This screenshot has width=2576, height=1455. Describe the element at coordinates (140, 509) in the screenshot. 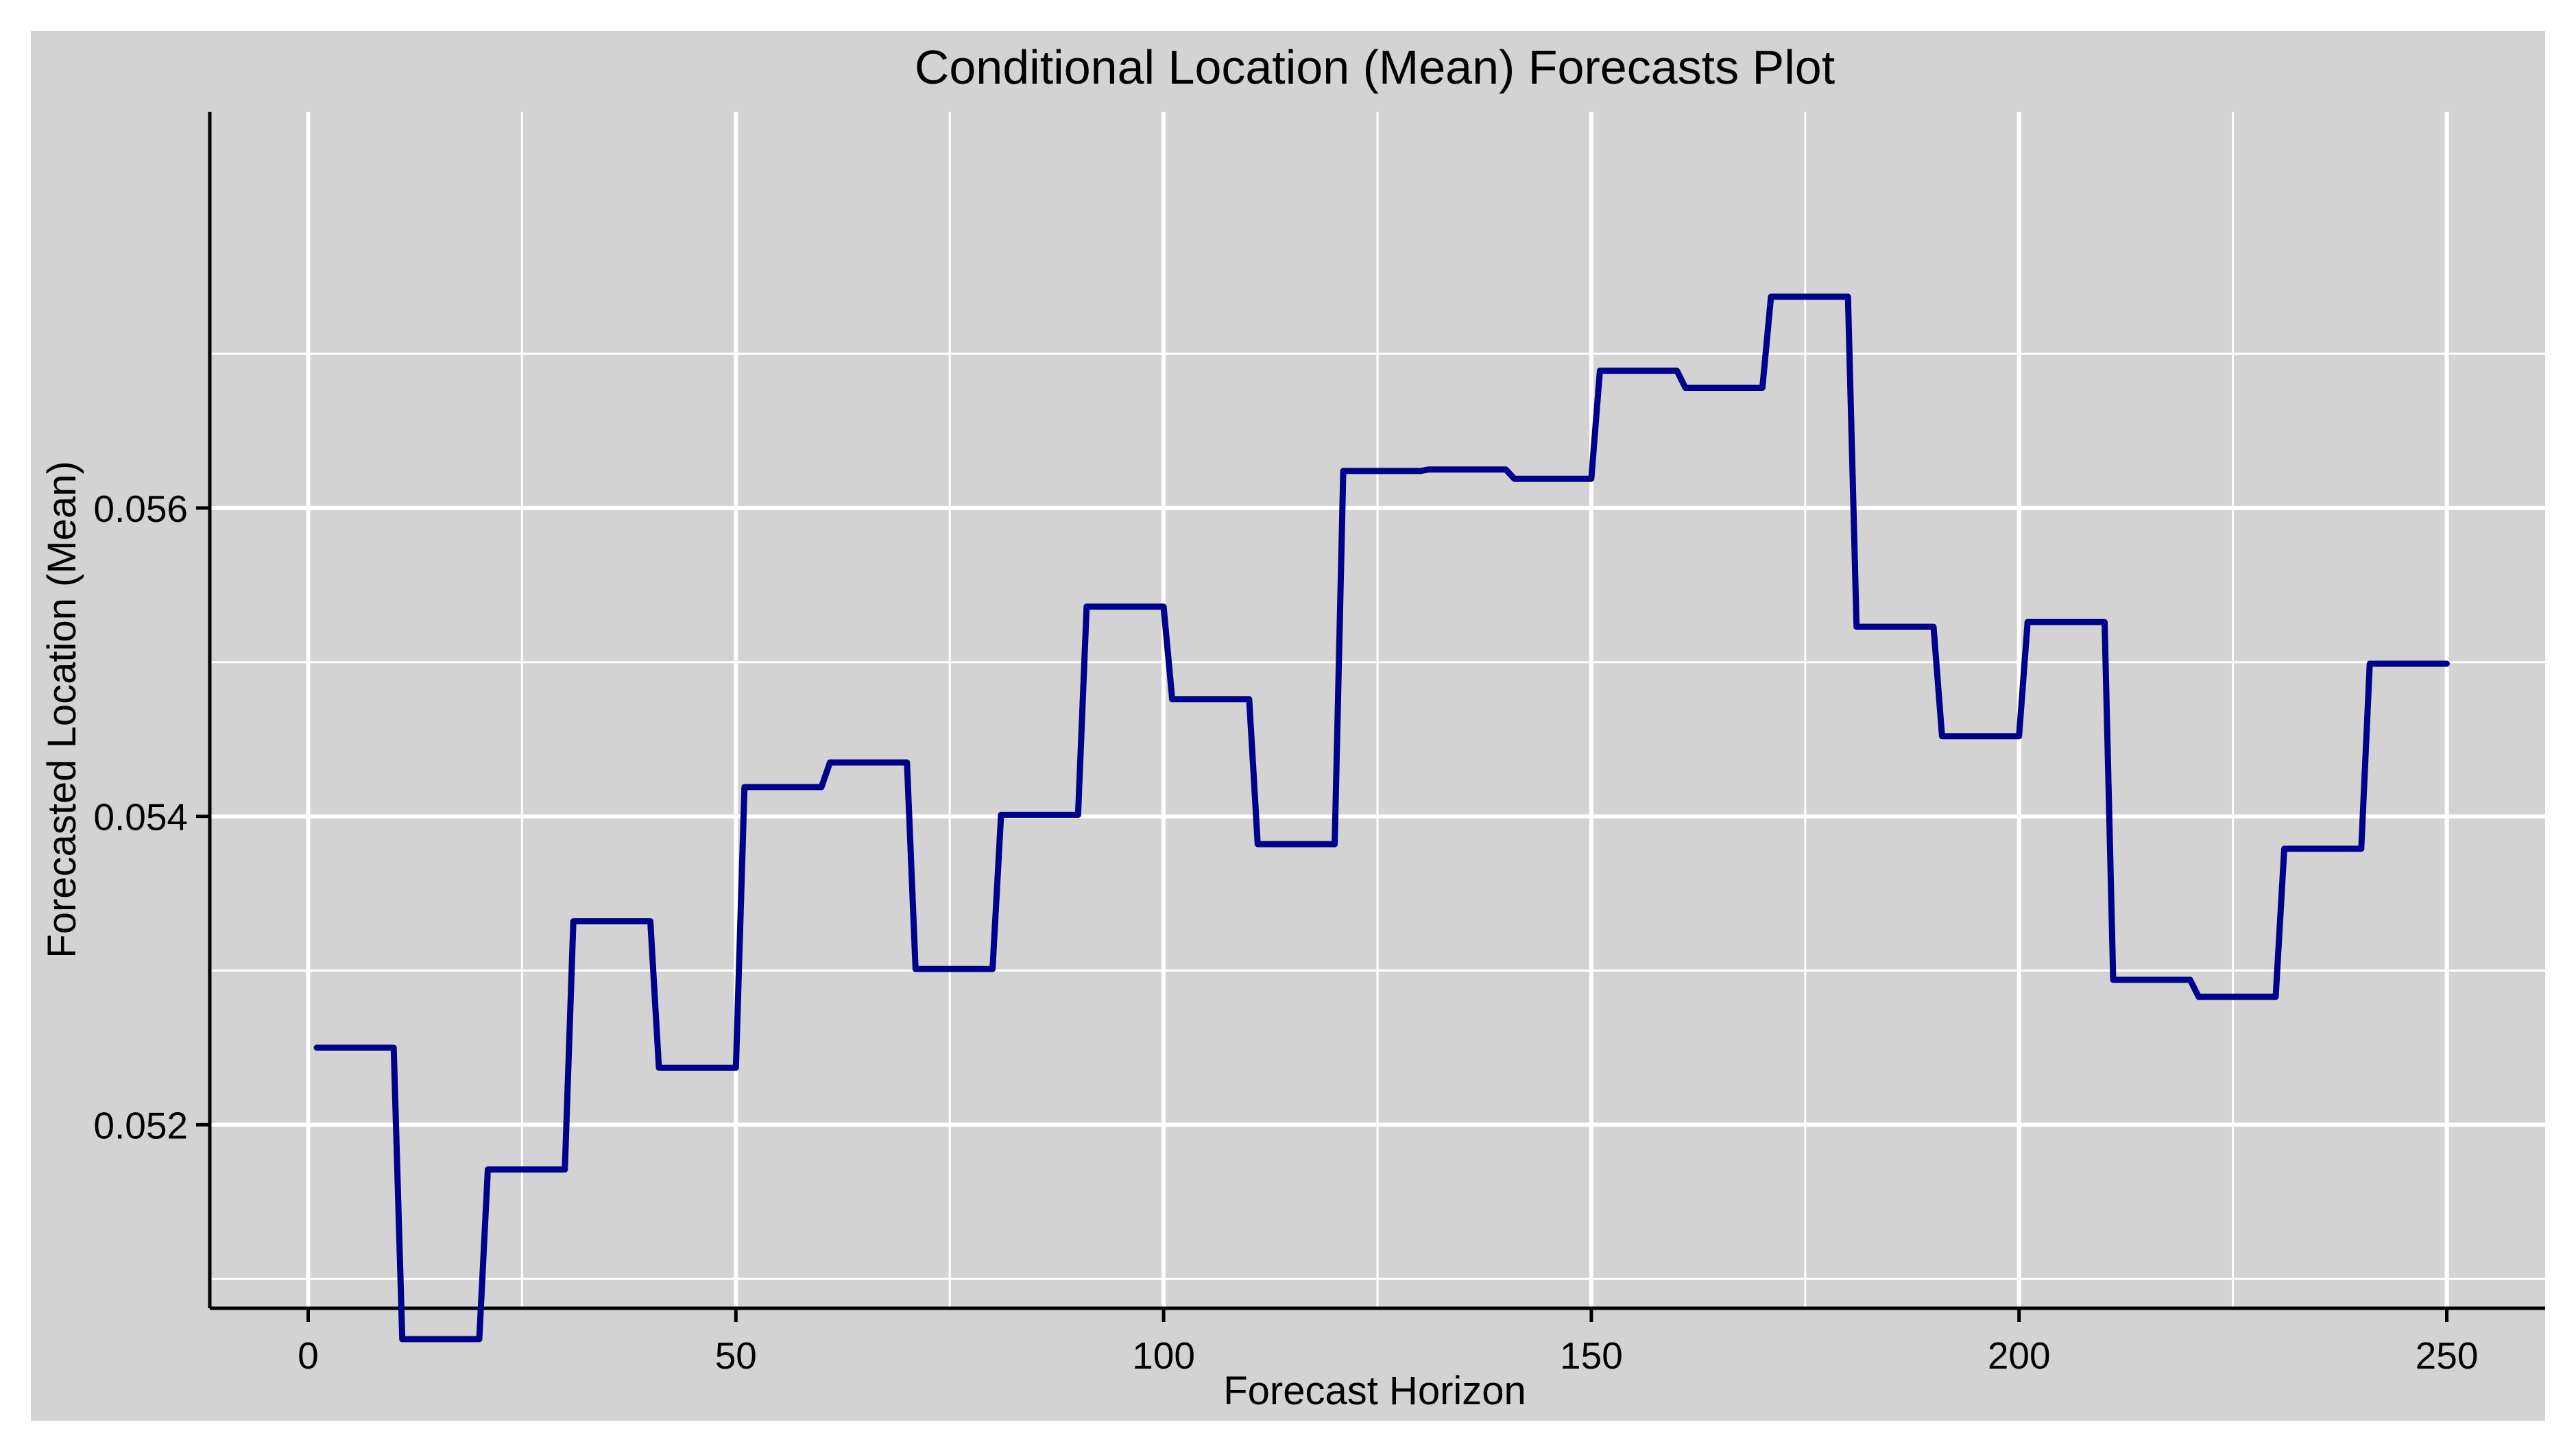

I see `y-tick-label: 0.056` at that location.